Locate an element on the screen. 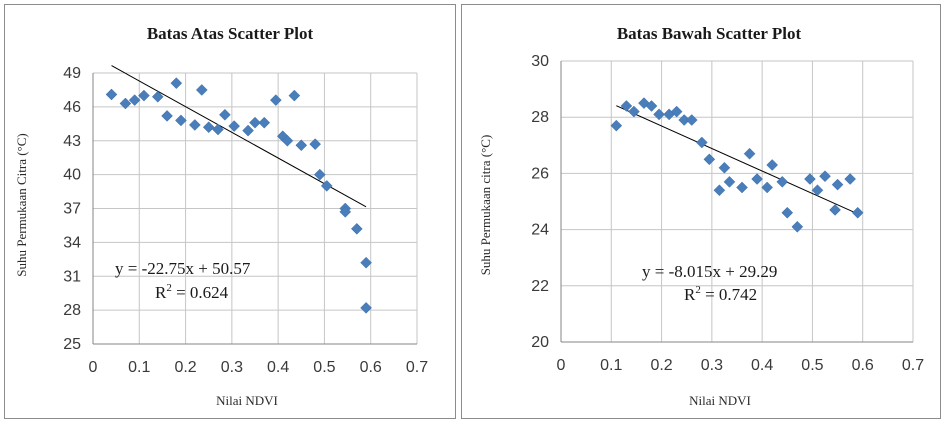 The image size is (943, 421). chart-title: Batas Bawah Scatter Plot is located at coordinates (709, 33).